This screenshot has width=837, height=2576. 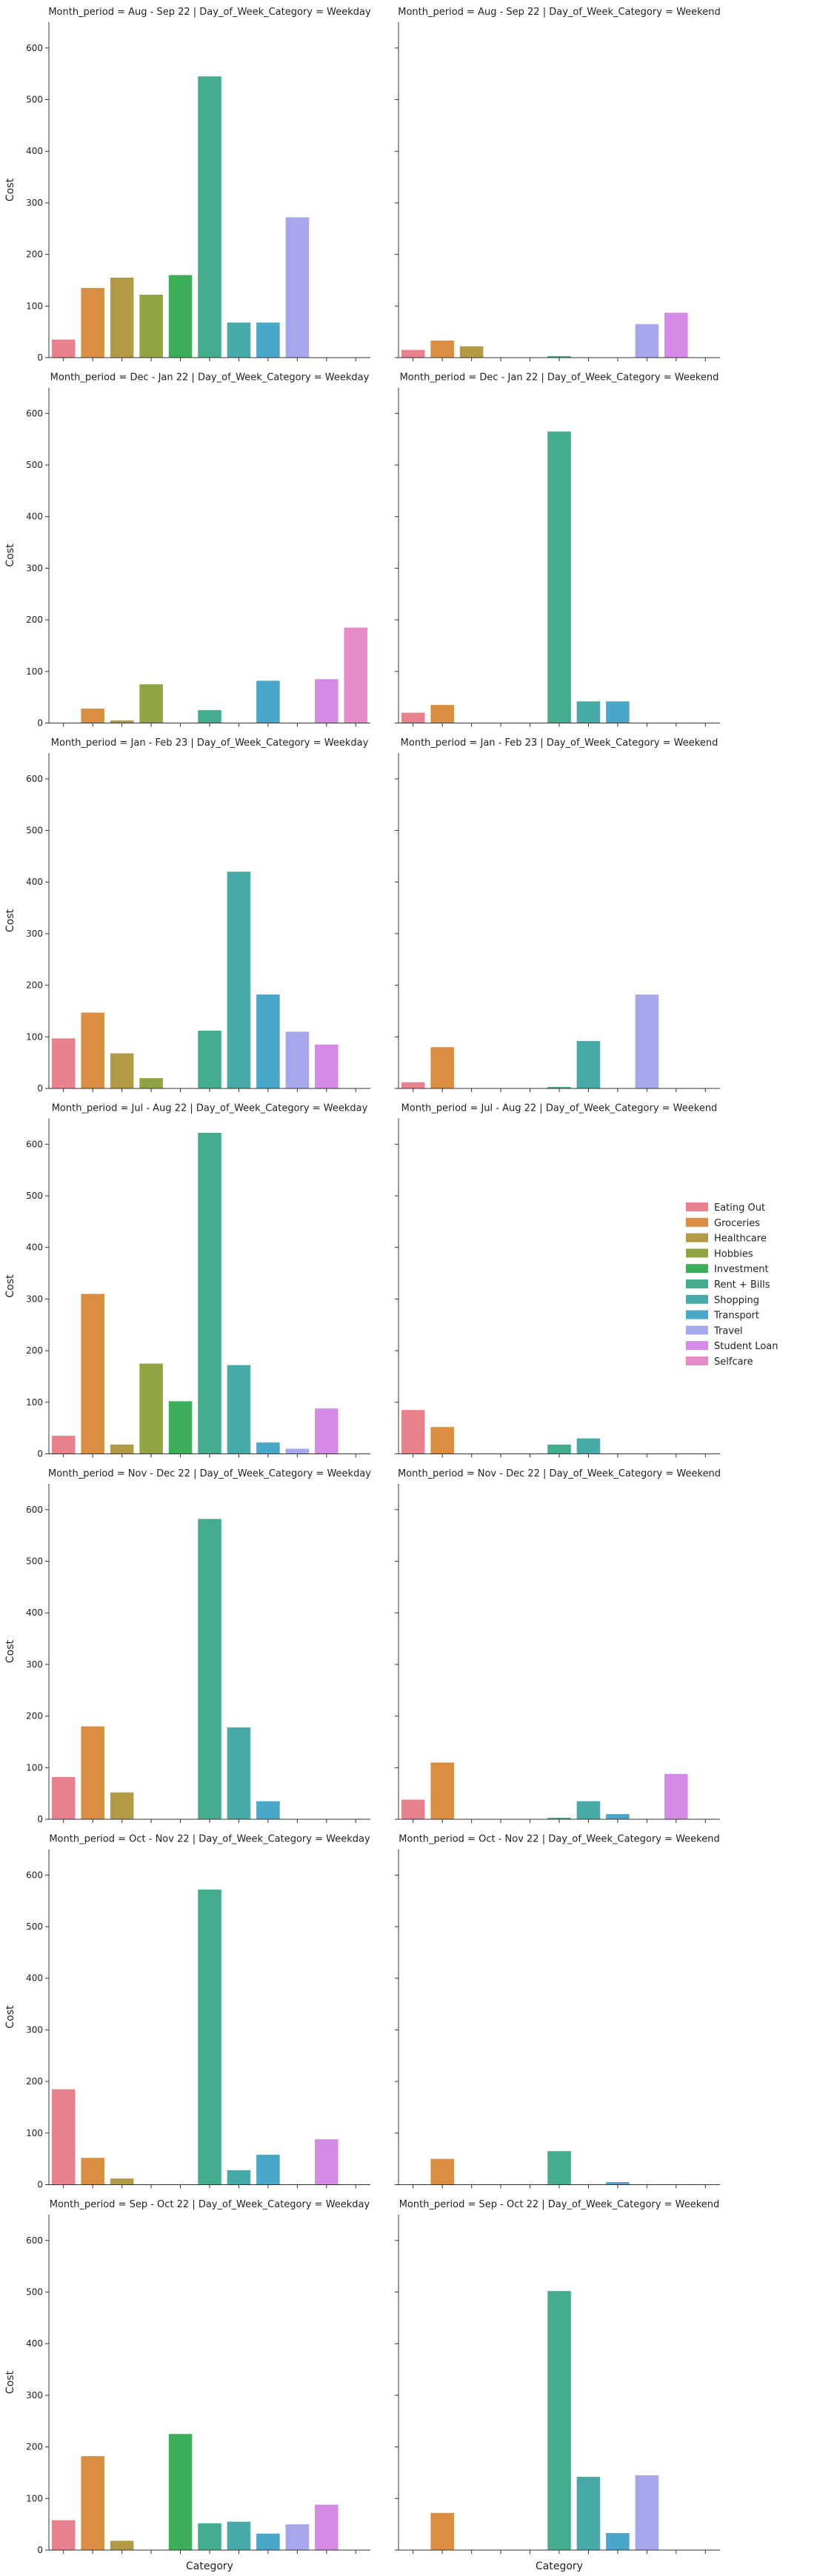 I want to click on legend-label: Transport, so click(x=736, y=1316).